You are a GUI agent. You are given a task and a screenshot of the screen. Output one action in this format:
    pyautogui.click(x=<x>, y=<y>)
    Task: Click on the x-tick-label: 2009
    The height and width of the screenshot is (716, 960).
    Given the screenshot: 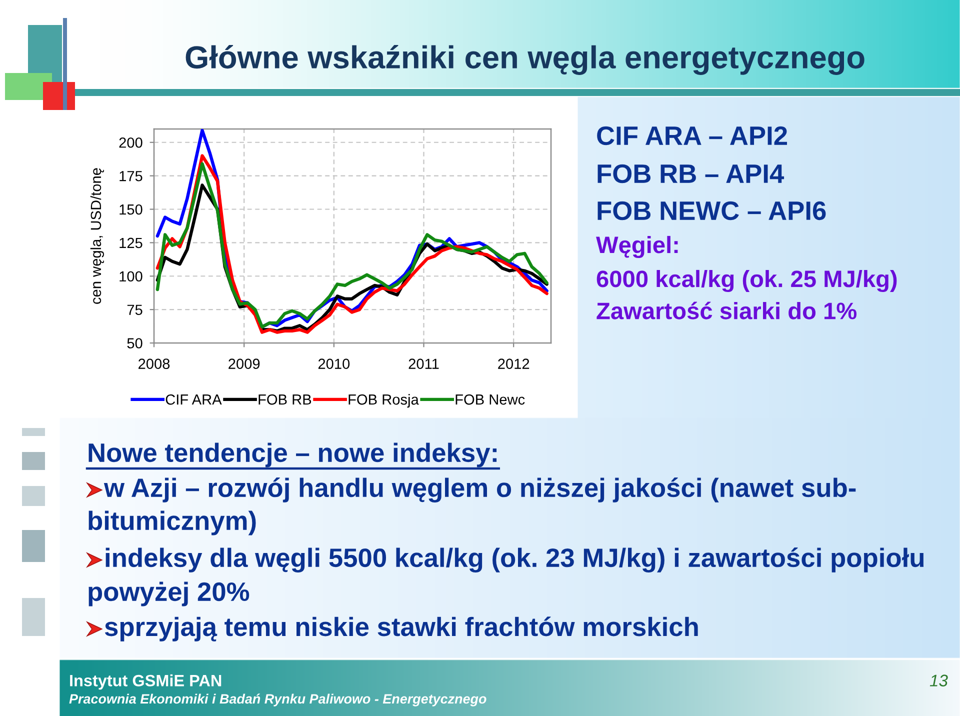 What is the action you would take?
    pyautogui.click(x=244, y=363)
    